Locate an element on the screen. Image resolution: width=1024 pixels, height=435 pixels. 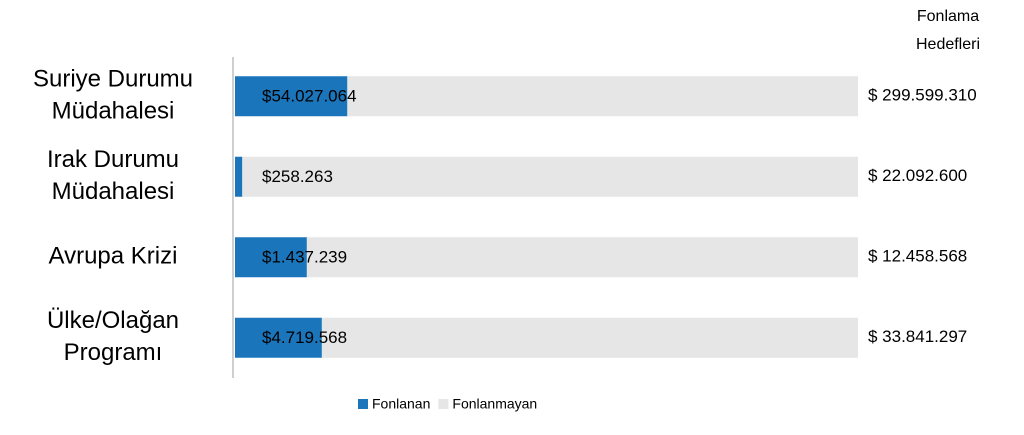
category-label: Avrupa Krizi is located at coordinates (113, 256).